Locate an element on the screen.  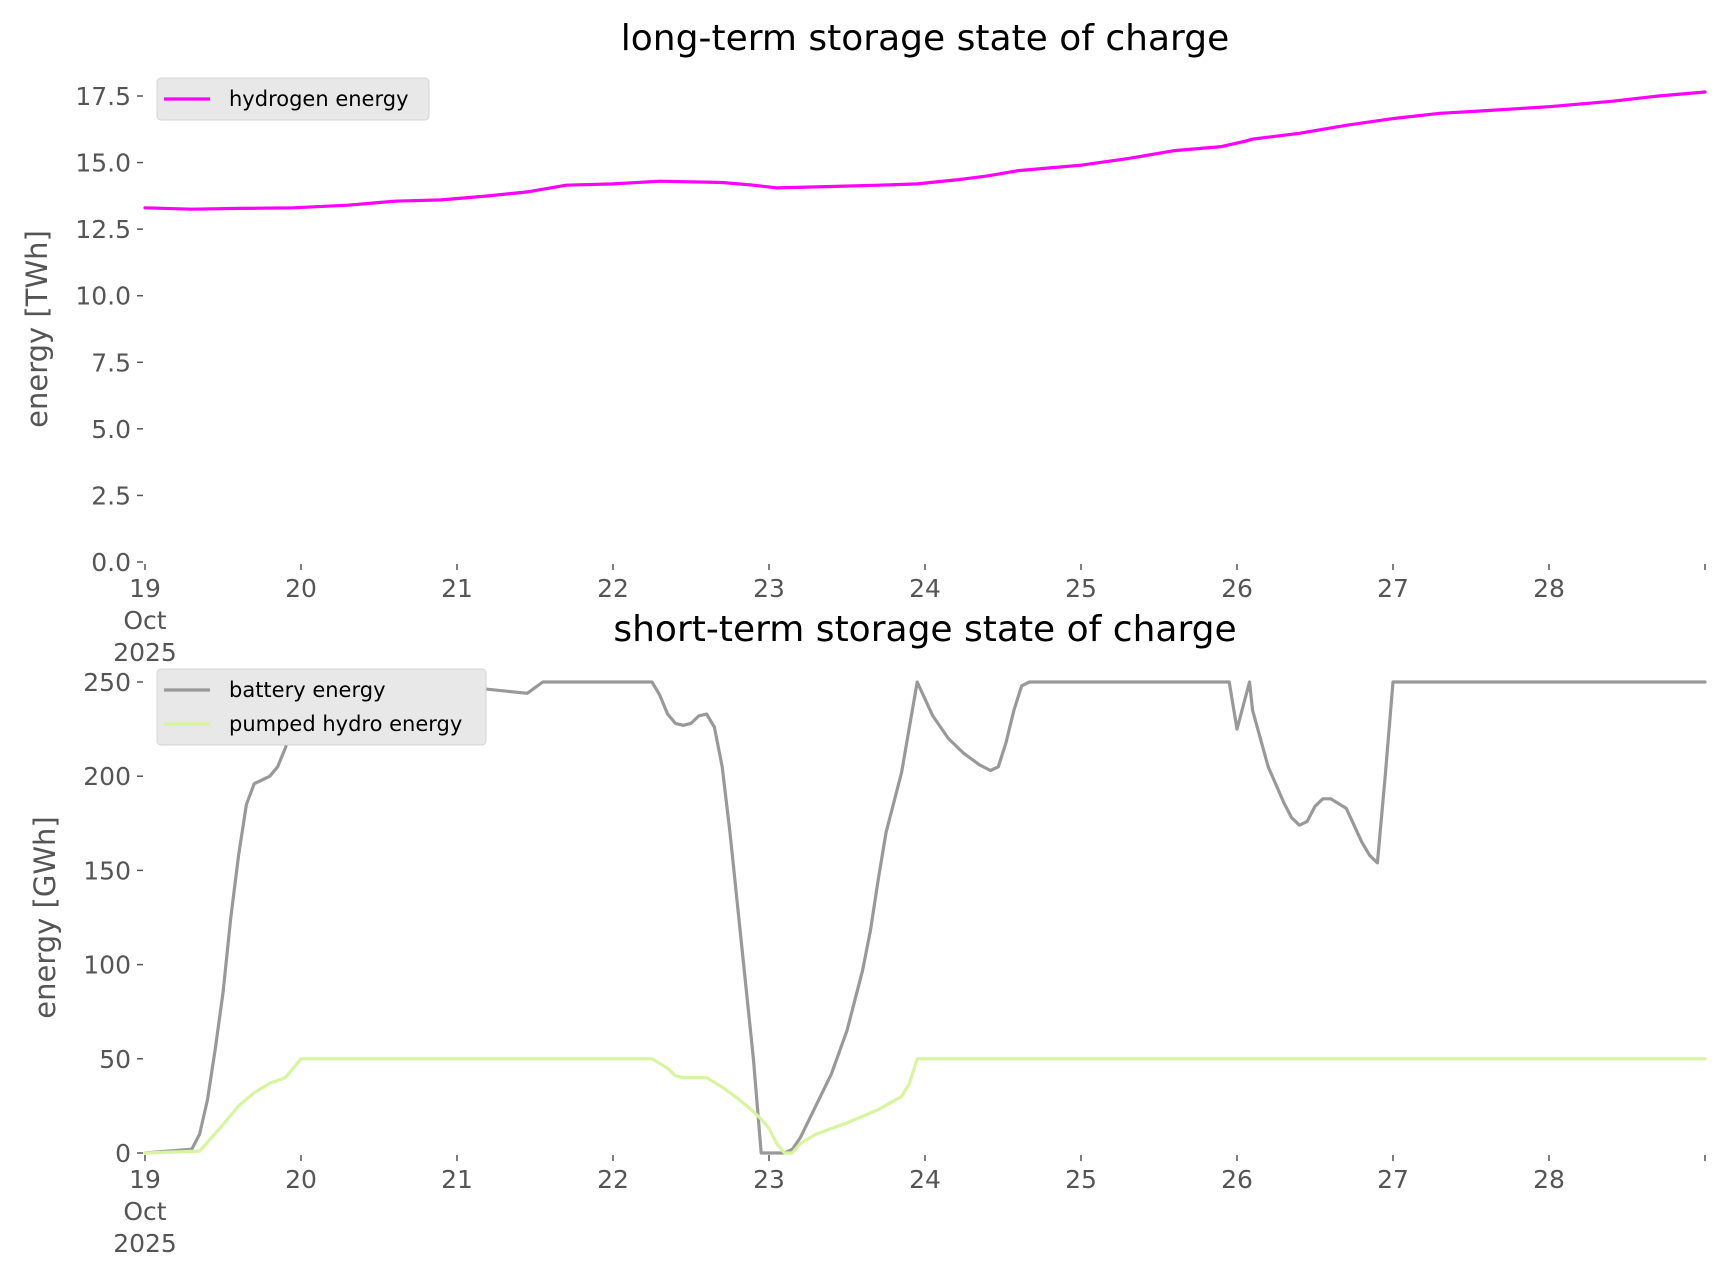
y-tick-label: 150 is located at coordinates (107, 870).